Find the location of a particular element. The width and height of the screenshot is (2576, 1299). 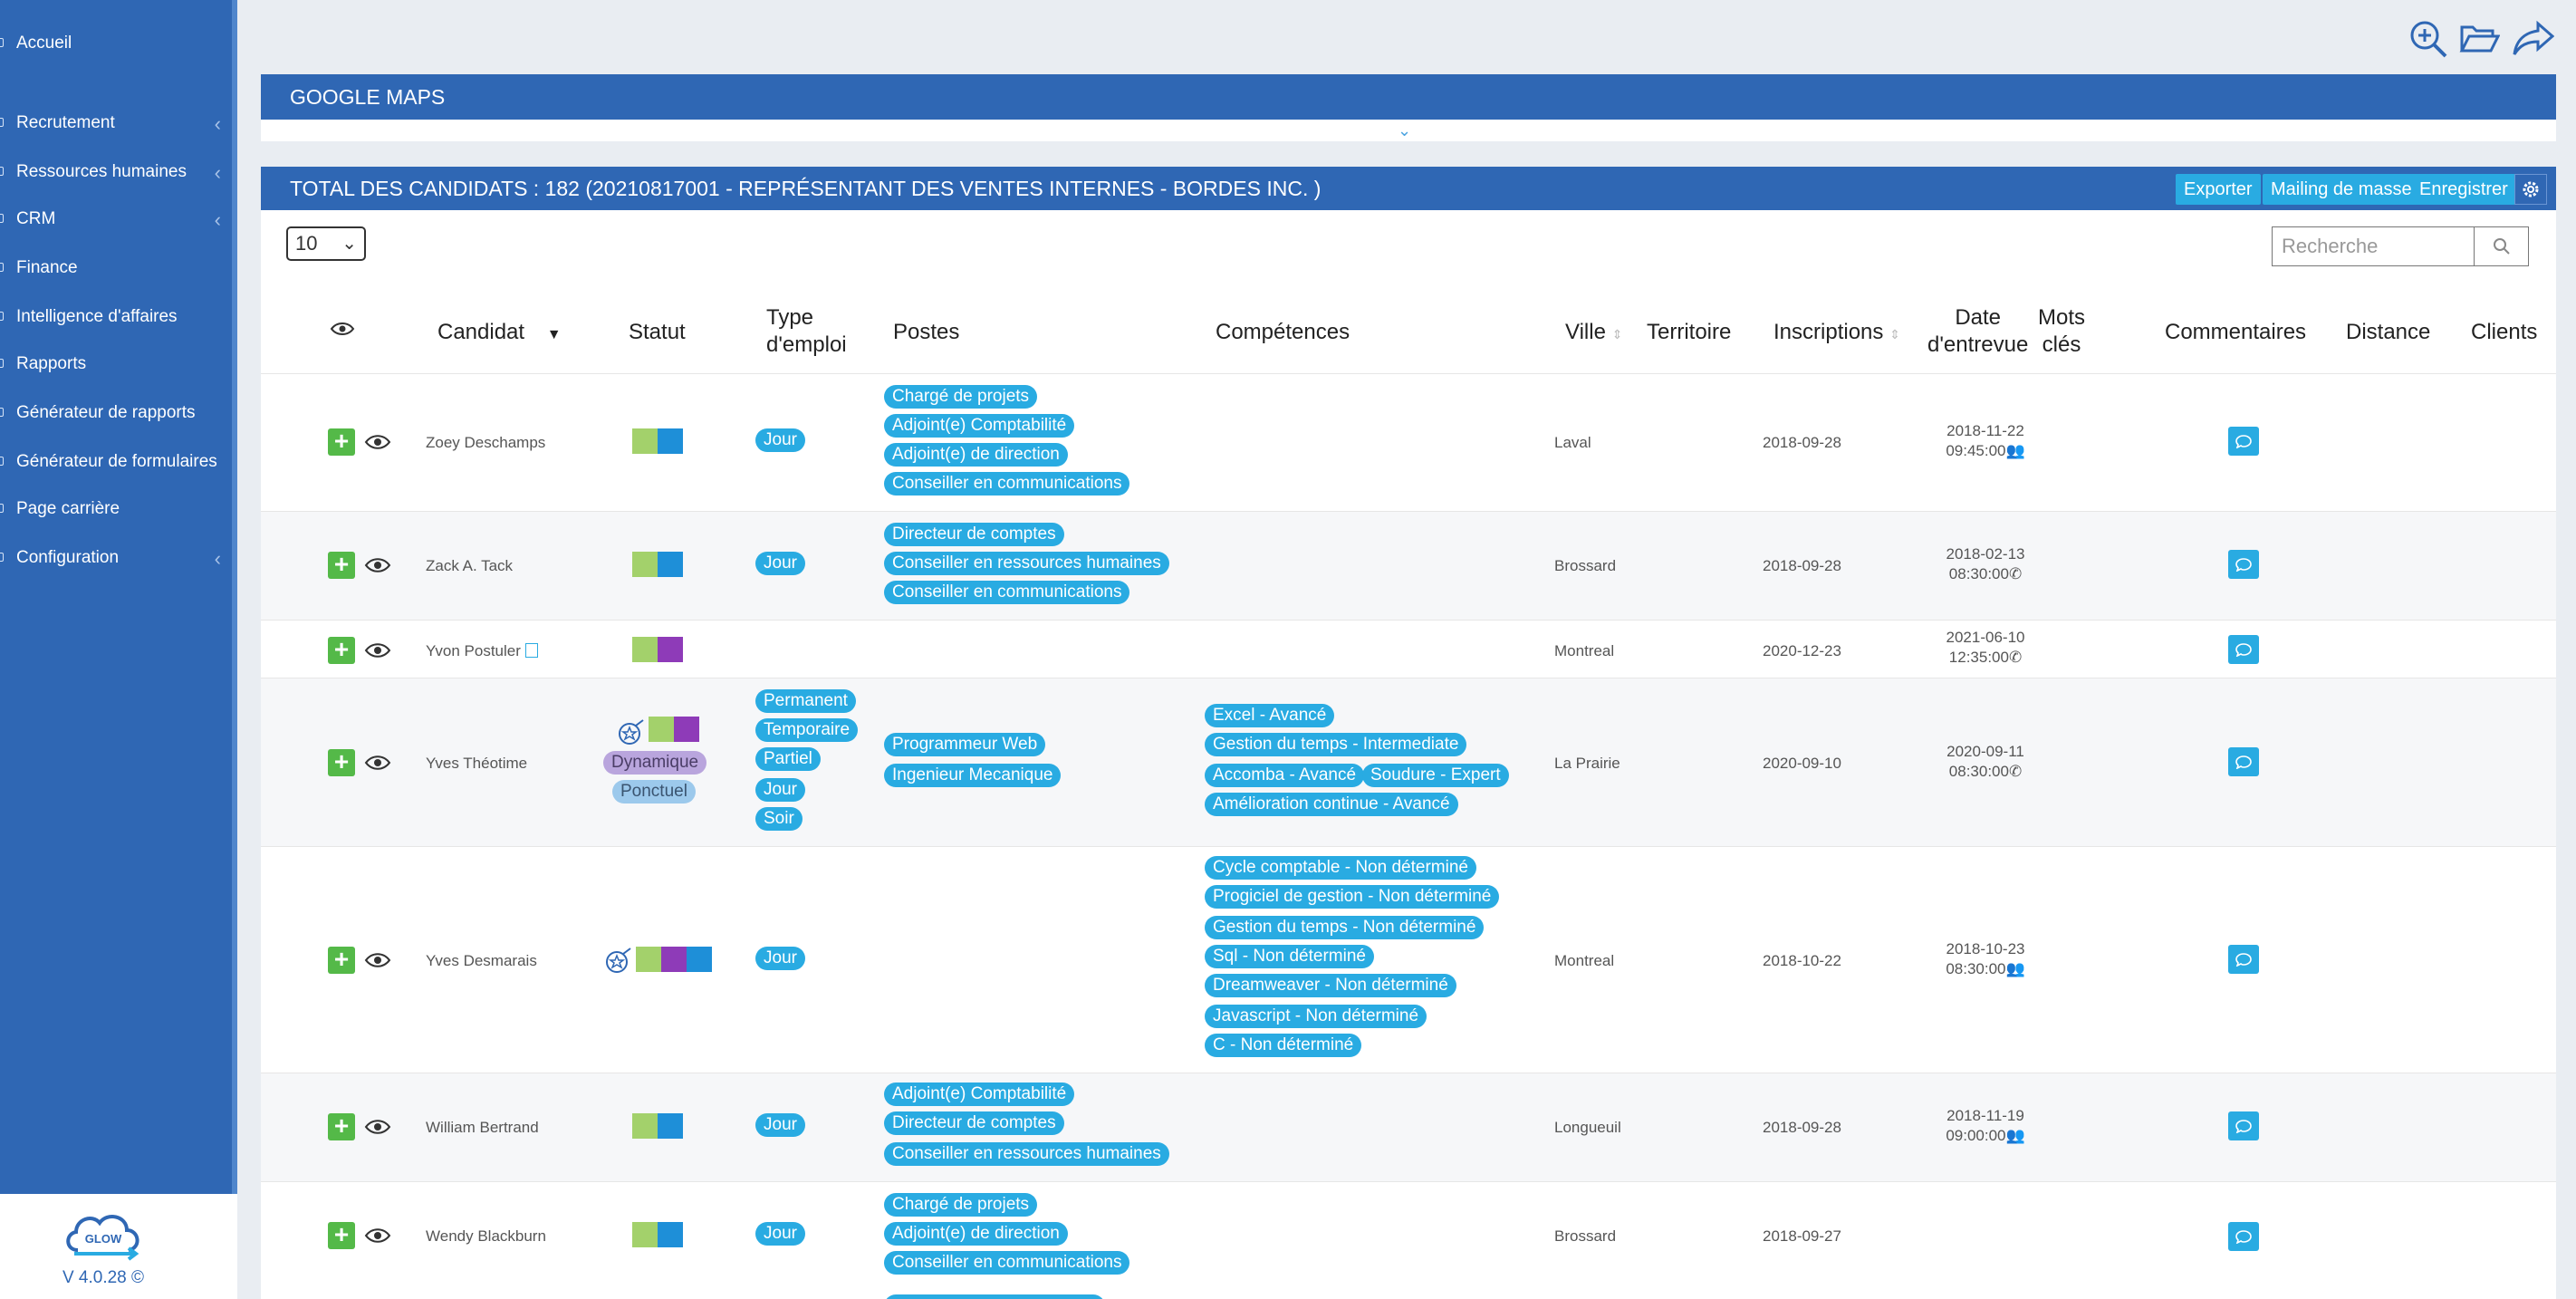

candidate-name: Zack A. Tack is located at coordinates (470, 565).